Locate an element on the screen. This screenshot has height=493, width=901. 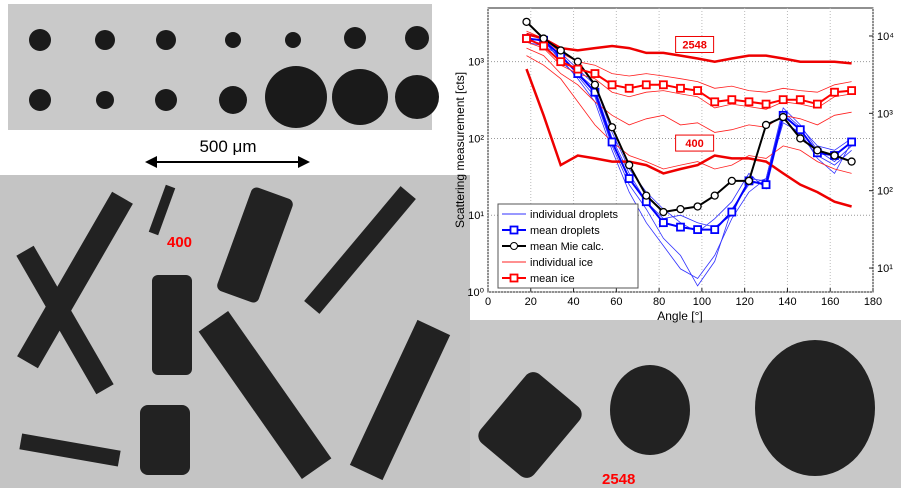
legend-label: mean ice is located at coordinates (552, 279).